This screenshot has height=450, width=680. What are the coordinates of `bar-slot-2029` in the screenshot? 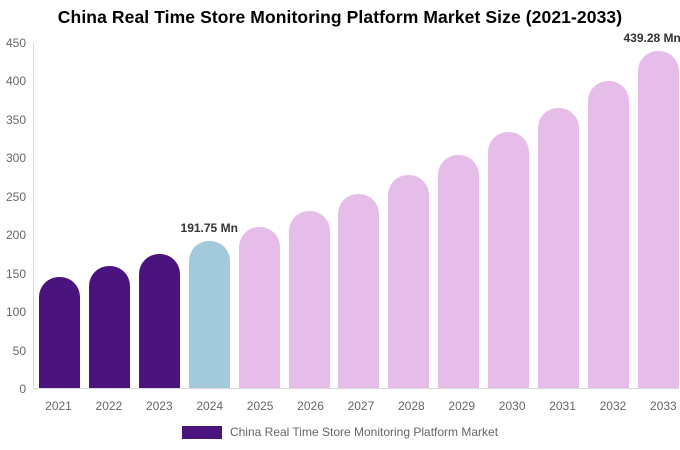 It's located at (459, 215).